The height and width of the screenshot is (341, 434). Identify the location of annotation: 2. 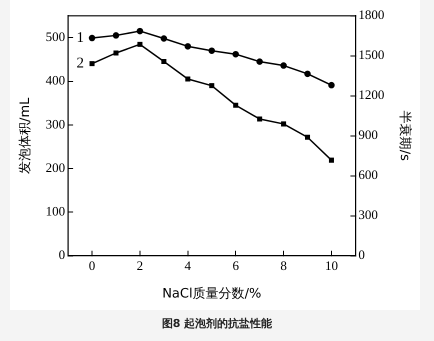
(80, 64).